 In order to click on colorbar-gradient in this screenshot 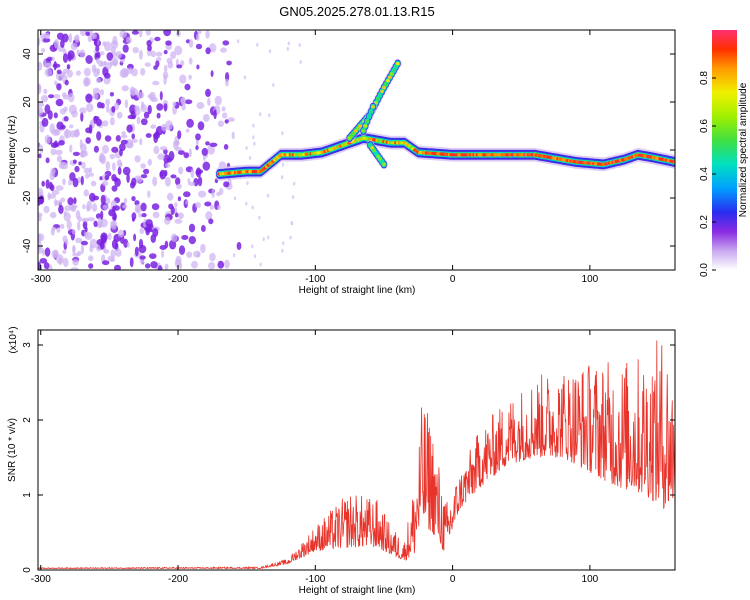, I will do `click(724, 150)`.